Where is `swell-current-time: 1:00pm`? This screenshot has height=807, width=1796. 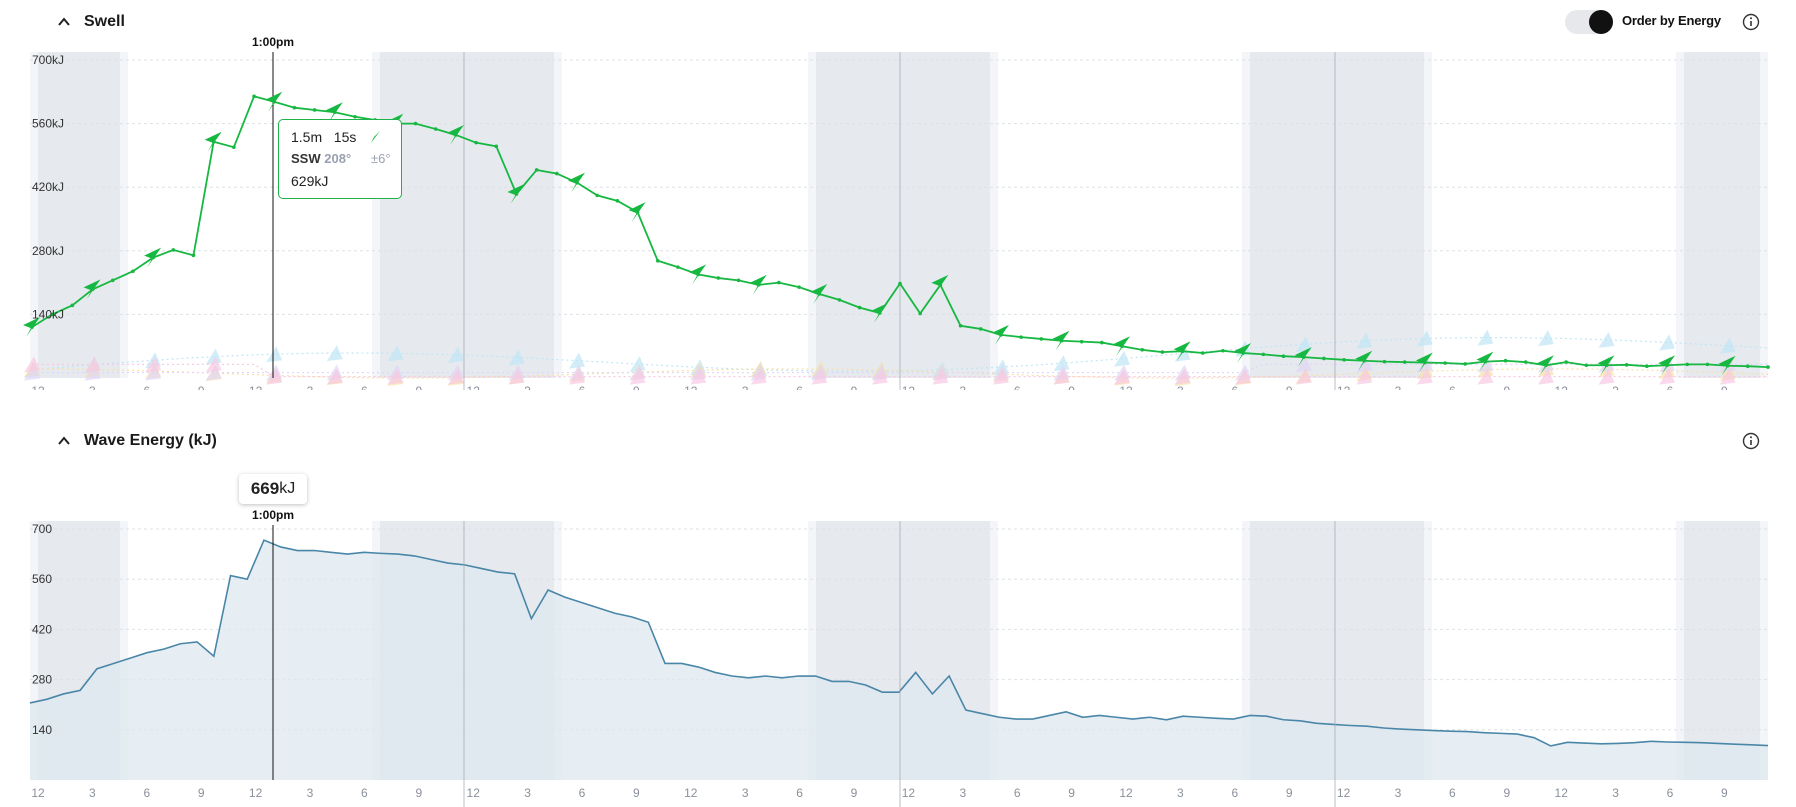
swell-current-time: 1:00pm is located at coordinates (273, 42).